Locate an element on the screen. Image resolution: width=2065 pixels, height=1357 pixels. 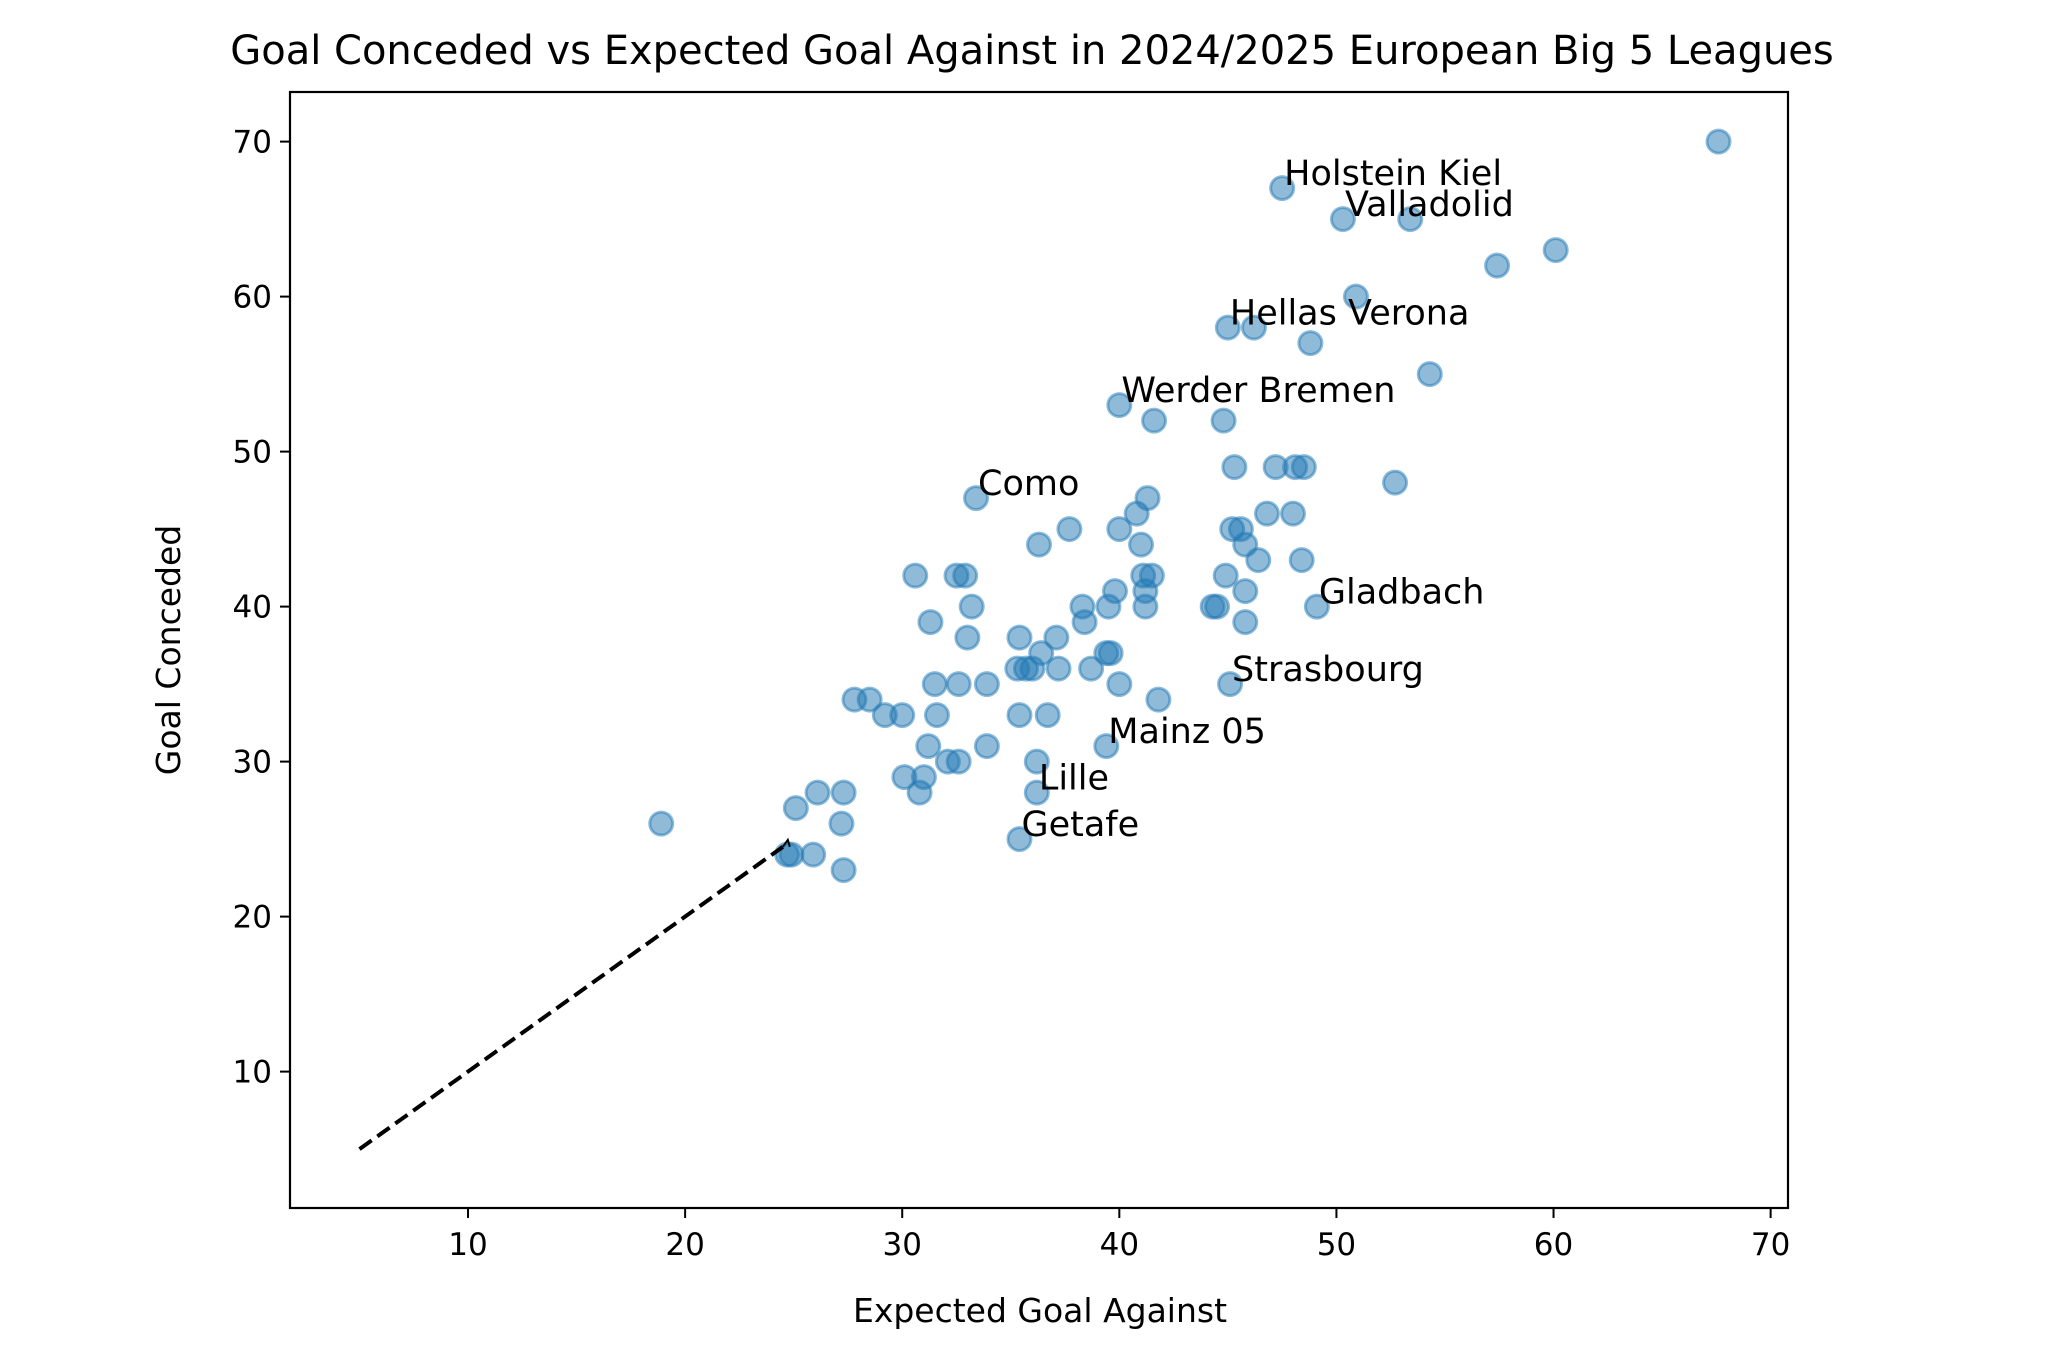
x-axis-label: Expected Goal Against is located at coordinates (1040, 1310).